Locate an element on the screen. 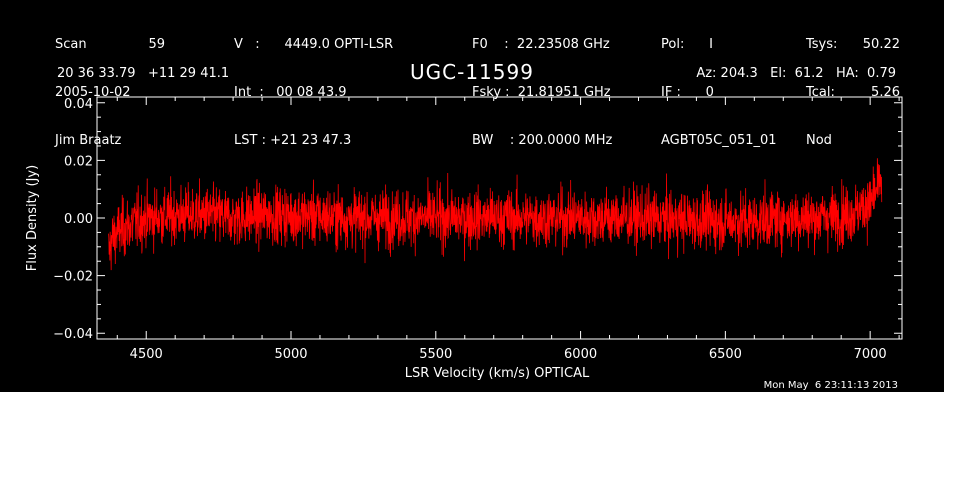  x-tick-label: 6500 is located at coordinates (725, 354).